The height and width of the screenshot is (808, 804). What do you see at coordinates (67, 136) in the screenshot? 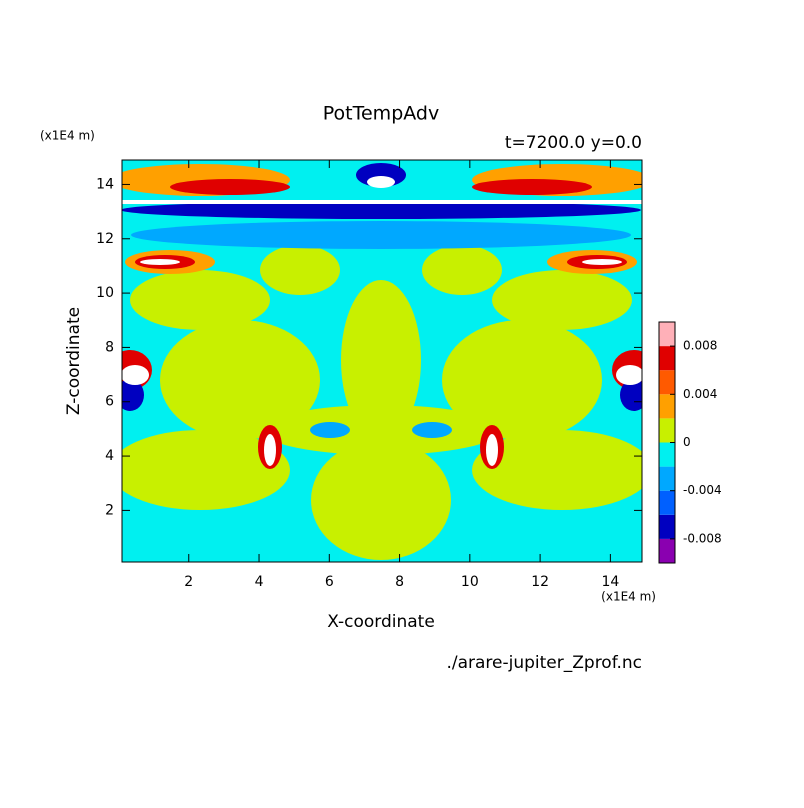
I see `y-unit: (x1E4 m)` at bounding box center [67, 136].